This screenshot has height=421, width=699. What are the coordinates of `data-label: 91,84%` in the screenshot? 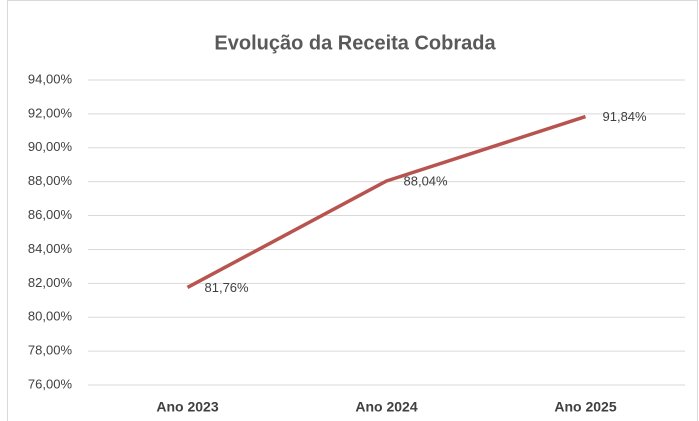 It's located at (625, 116).